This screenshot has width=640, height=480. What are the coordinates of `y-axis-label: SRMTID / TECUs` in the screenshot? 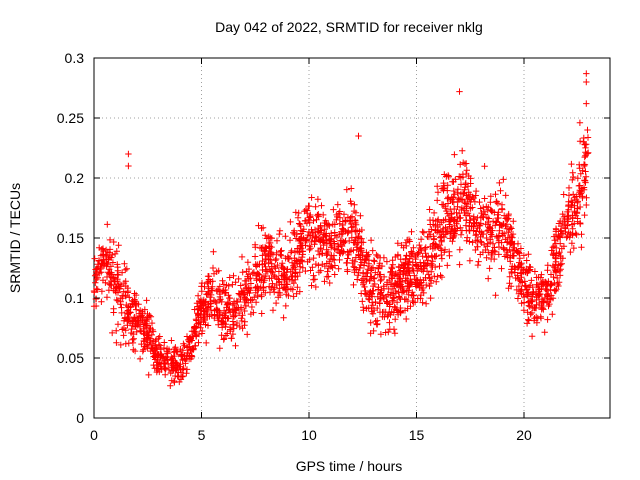 It's located at (15, 238).